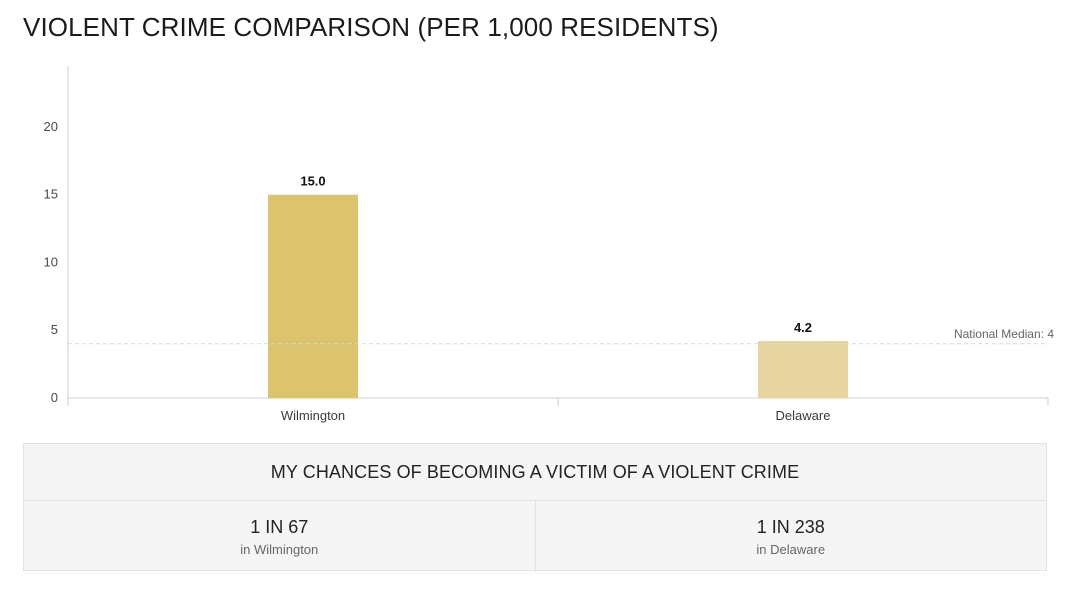 The width and height of the screenshot is (1086, 598). Describe the element at coordinates (803, 369) in the screenshot. I see `bar-delaware` at that location.